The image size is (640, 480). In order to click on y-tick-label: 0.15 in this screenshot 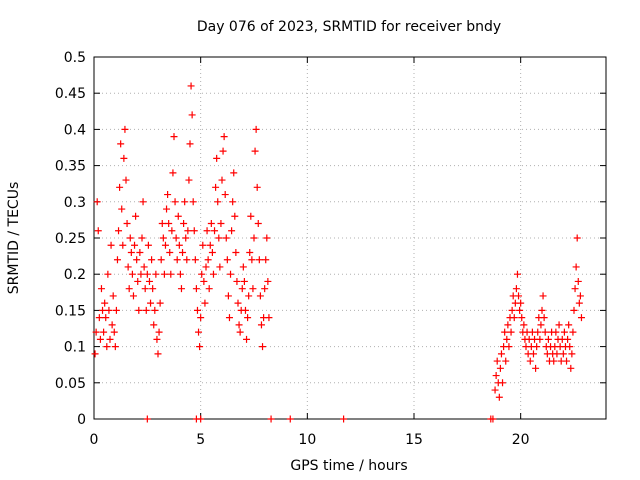, I will do `click(70, 311)`.